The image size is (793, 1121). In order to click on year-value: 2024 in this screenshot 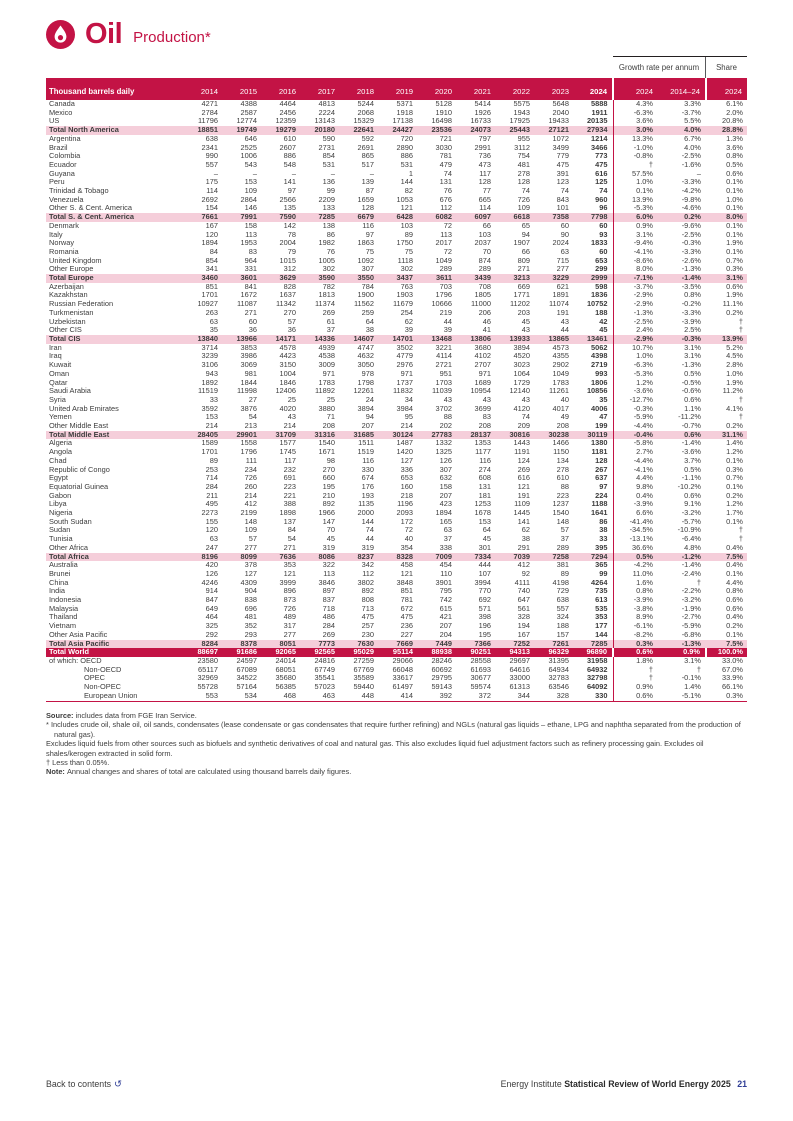, I will do `click(560, 243)`.